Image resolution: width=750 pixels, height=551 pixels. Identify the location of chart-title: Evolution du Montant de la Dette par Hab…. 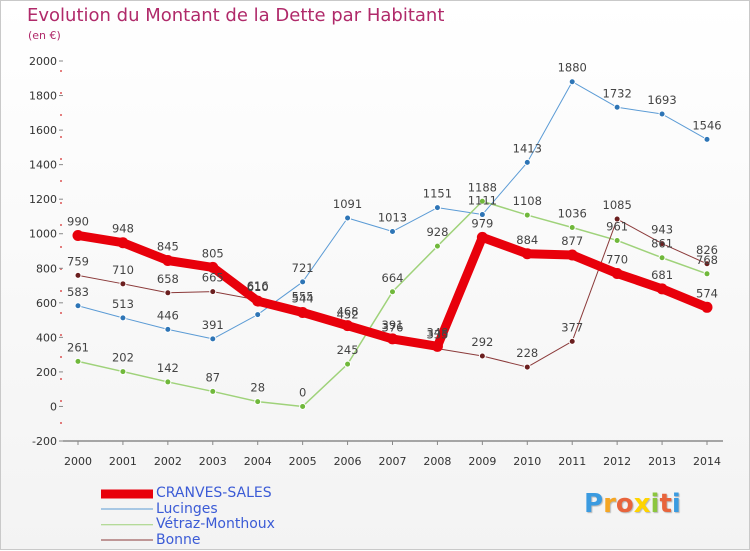
(236, 15).